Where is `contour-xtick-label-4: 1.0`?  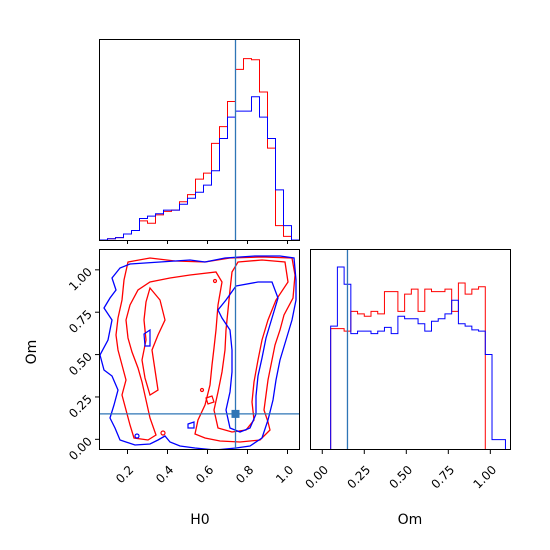 contour-xtick-label-4: 1.0 is located at coordinates (284, 474).